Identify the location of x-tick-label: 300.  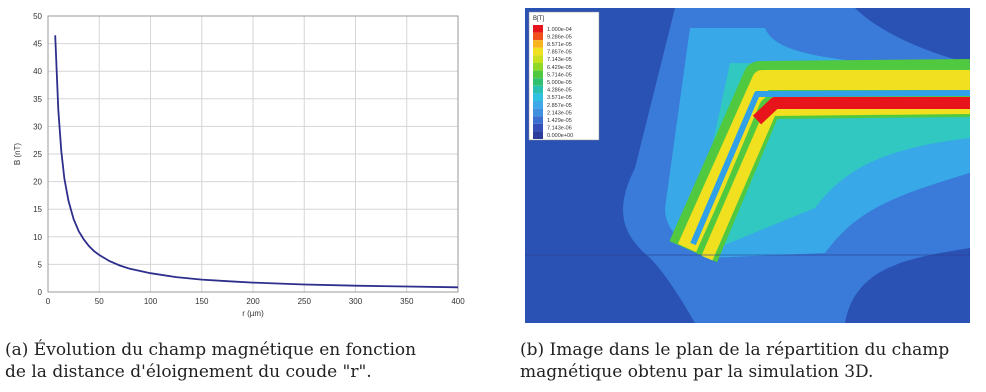
(356, 301).